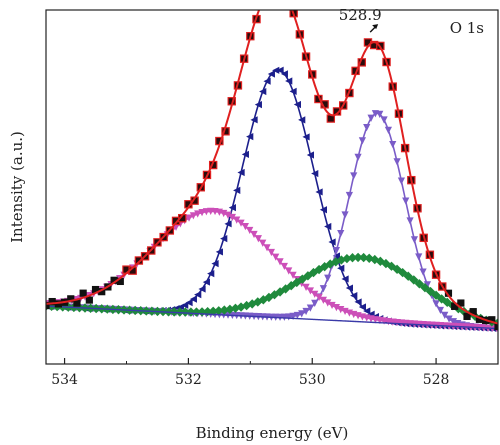 The width and height of the screenshot is (500, 445). What do you see at coordinates (188, 380) in the screenshot?
I see `x-tick-label: 532` at bounding box center [188, 380].